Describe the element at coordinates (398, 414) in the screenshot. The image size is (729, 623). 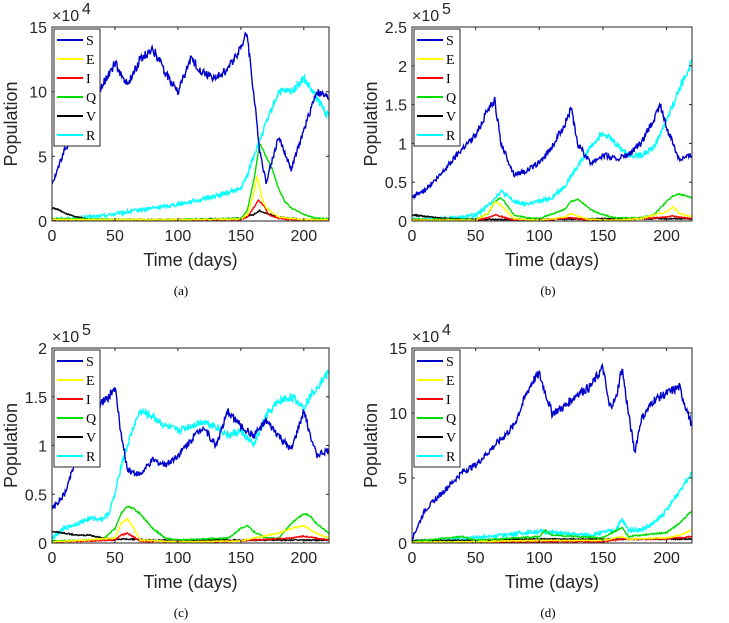
I see `y-tick-label: 10` at that location.